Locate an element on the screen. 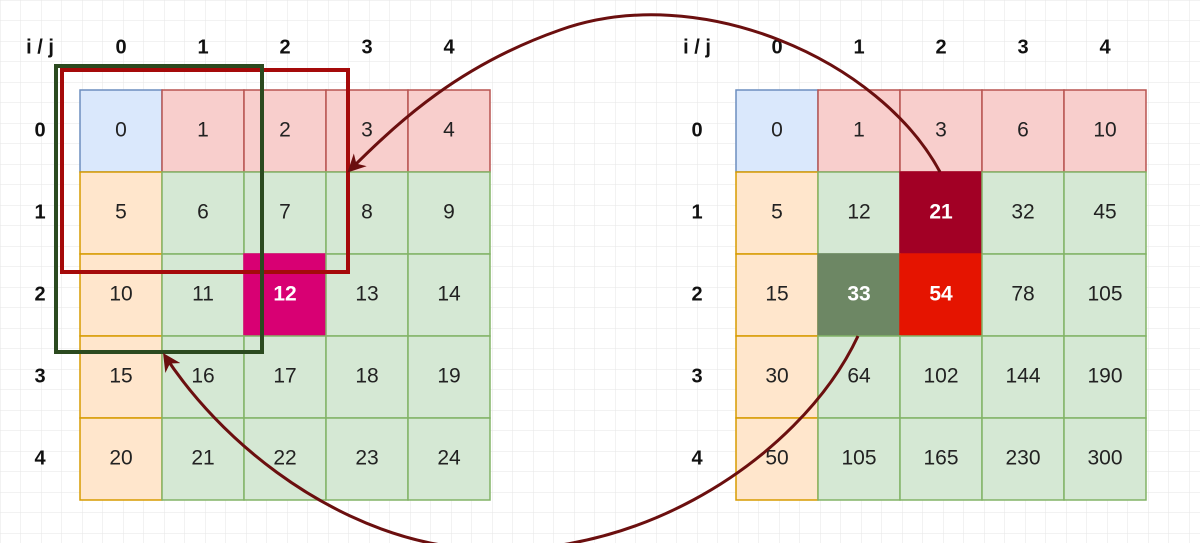 This screenshot has width=1200, height=543. cell-value: 16 is located at coordinates (202, 376).